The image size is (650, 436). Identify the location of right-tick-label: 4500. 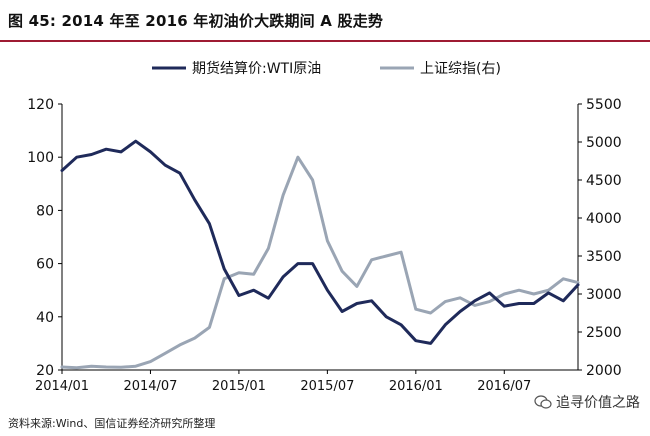
(604, 181).